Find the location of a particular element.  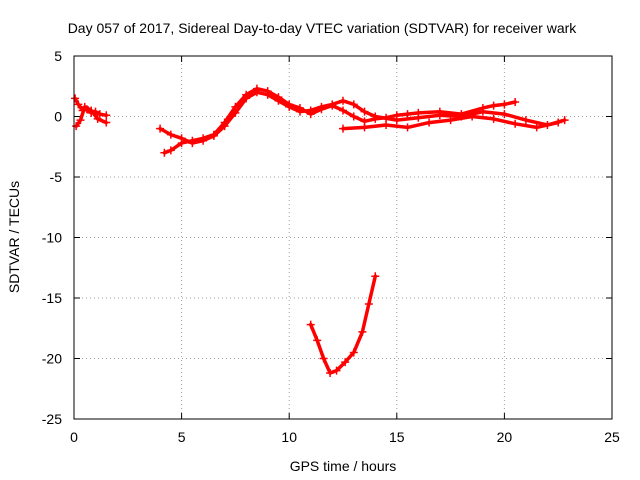

y-tick-label: 5 is located at coordinates (58, 56).